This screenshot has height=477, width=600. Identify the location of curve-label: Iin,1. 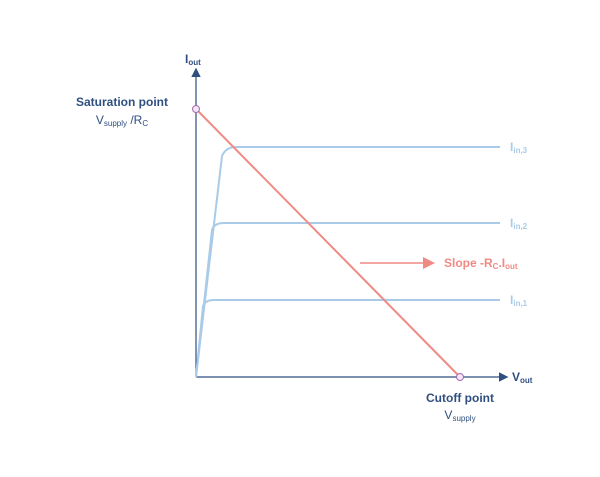
(519, 300).